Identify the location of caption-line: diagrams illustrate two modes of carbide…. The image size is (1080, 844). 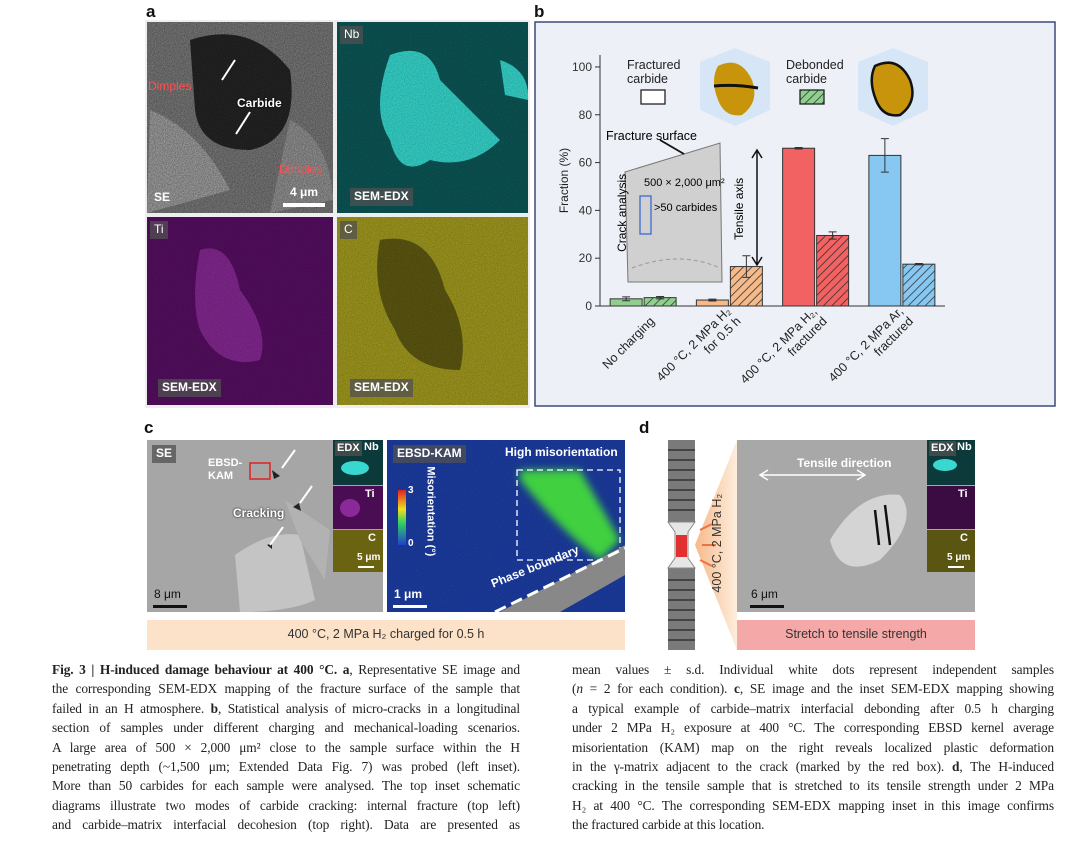
(286, 806).